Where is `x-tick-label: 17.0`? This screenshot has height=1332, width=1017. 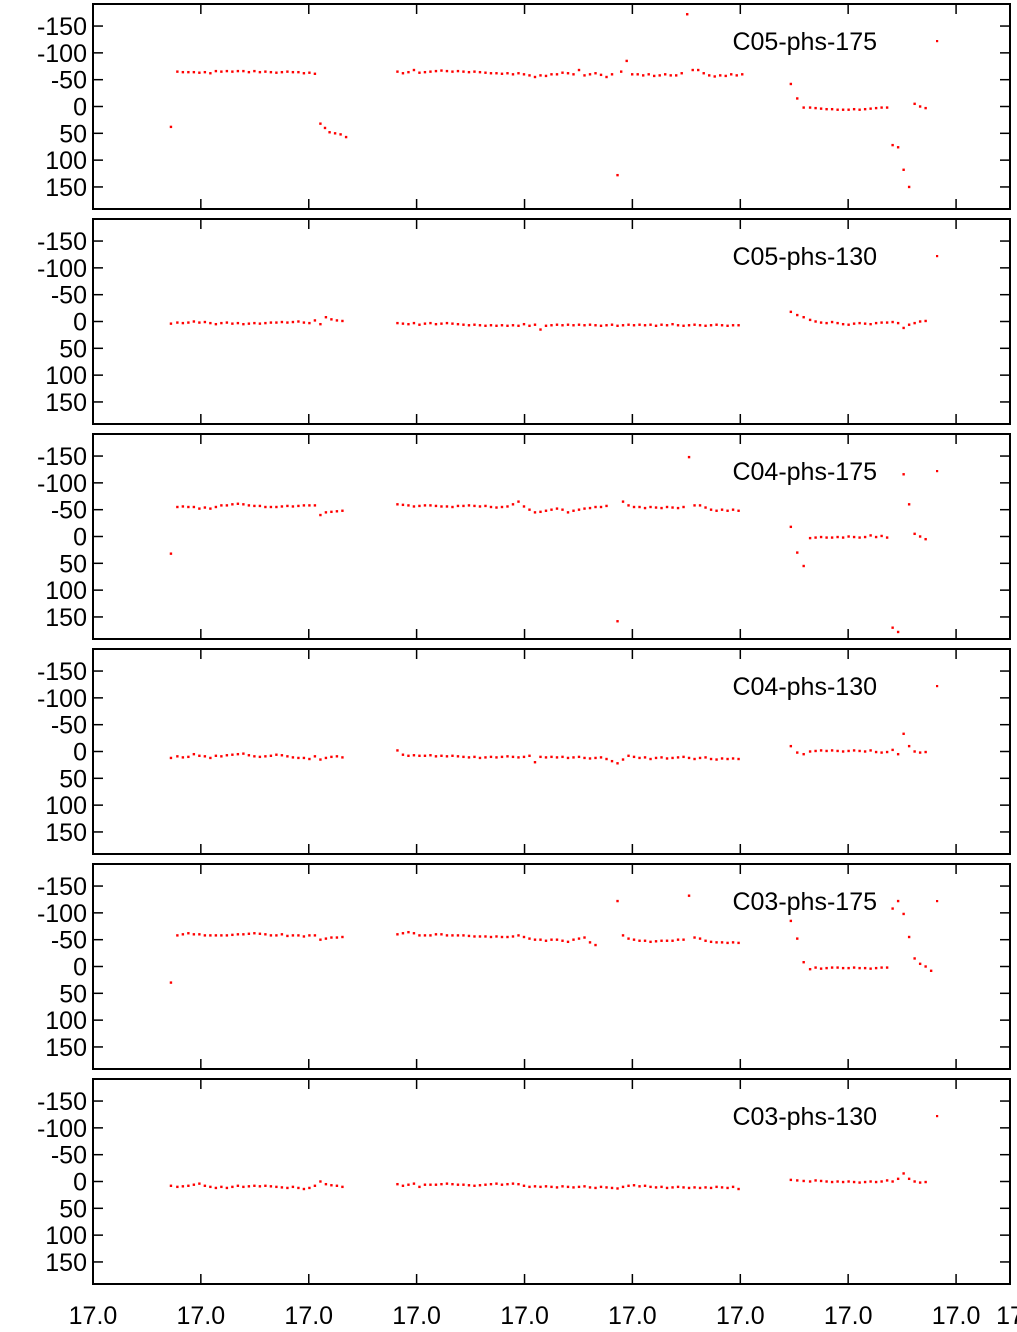
x-tick-label: 17.0 is located at coordinates (740, 1316).